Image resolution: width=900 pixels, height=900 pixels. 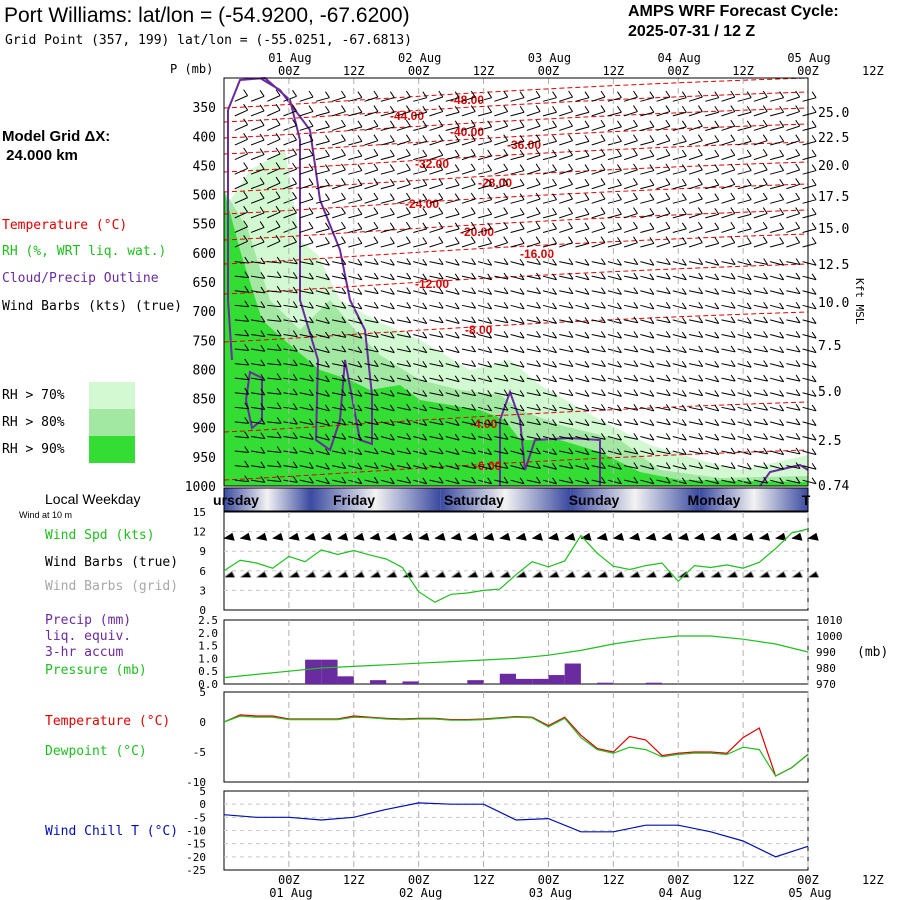 What do you see at coordinates (84, 251) in the screenshot?
I see `legend-rh: RH (%, WRT liq. wat.)` at bounding box center [84, 251].